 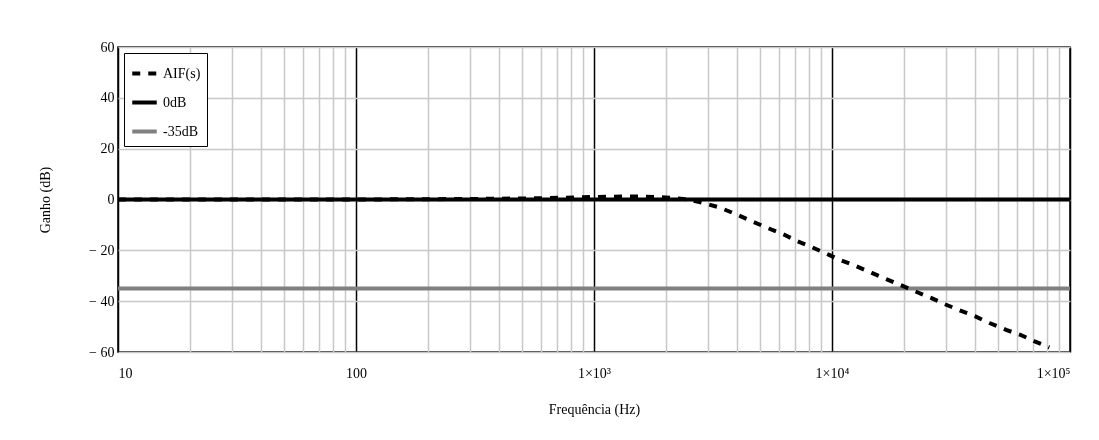 What do you see at coordinates (111, 199) in the screenshot?
I see `y-tick-label: 0` at bounding box center [111, 199].